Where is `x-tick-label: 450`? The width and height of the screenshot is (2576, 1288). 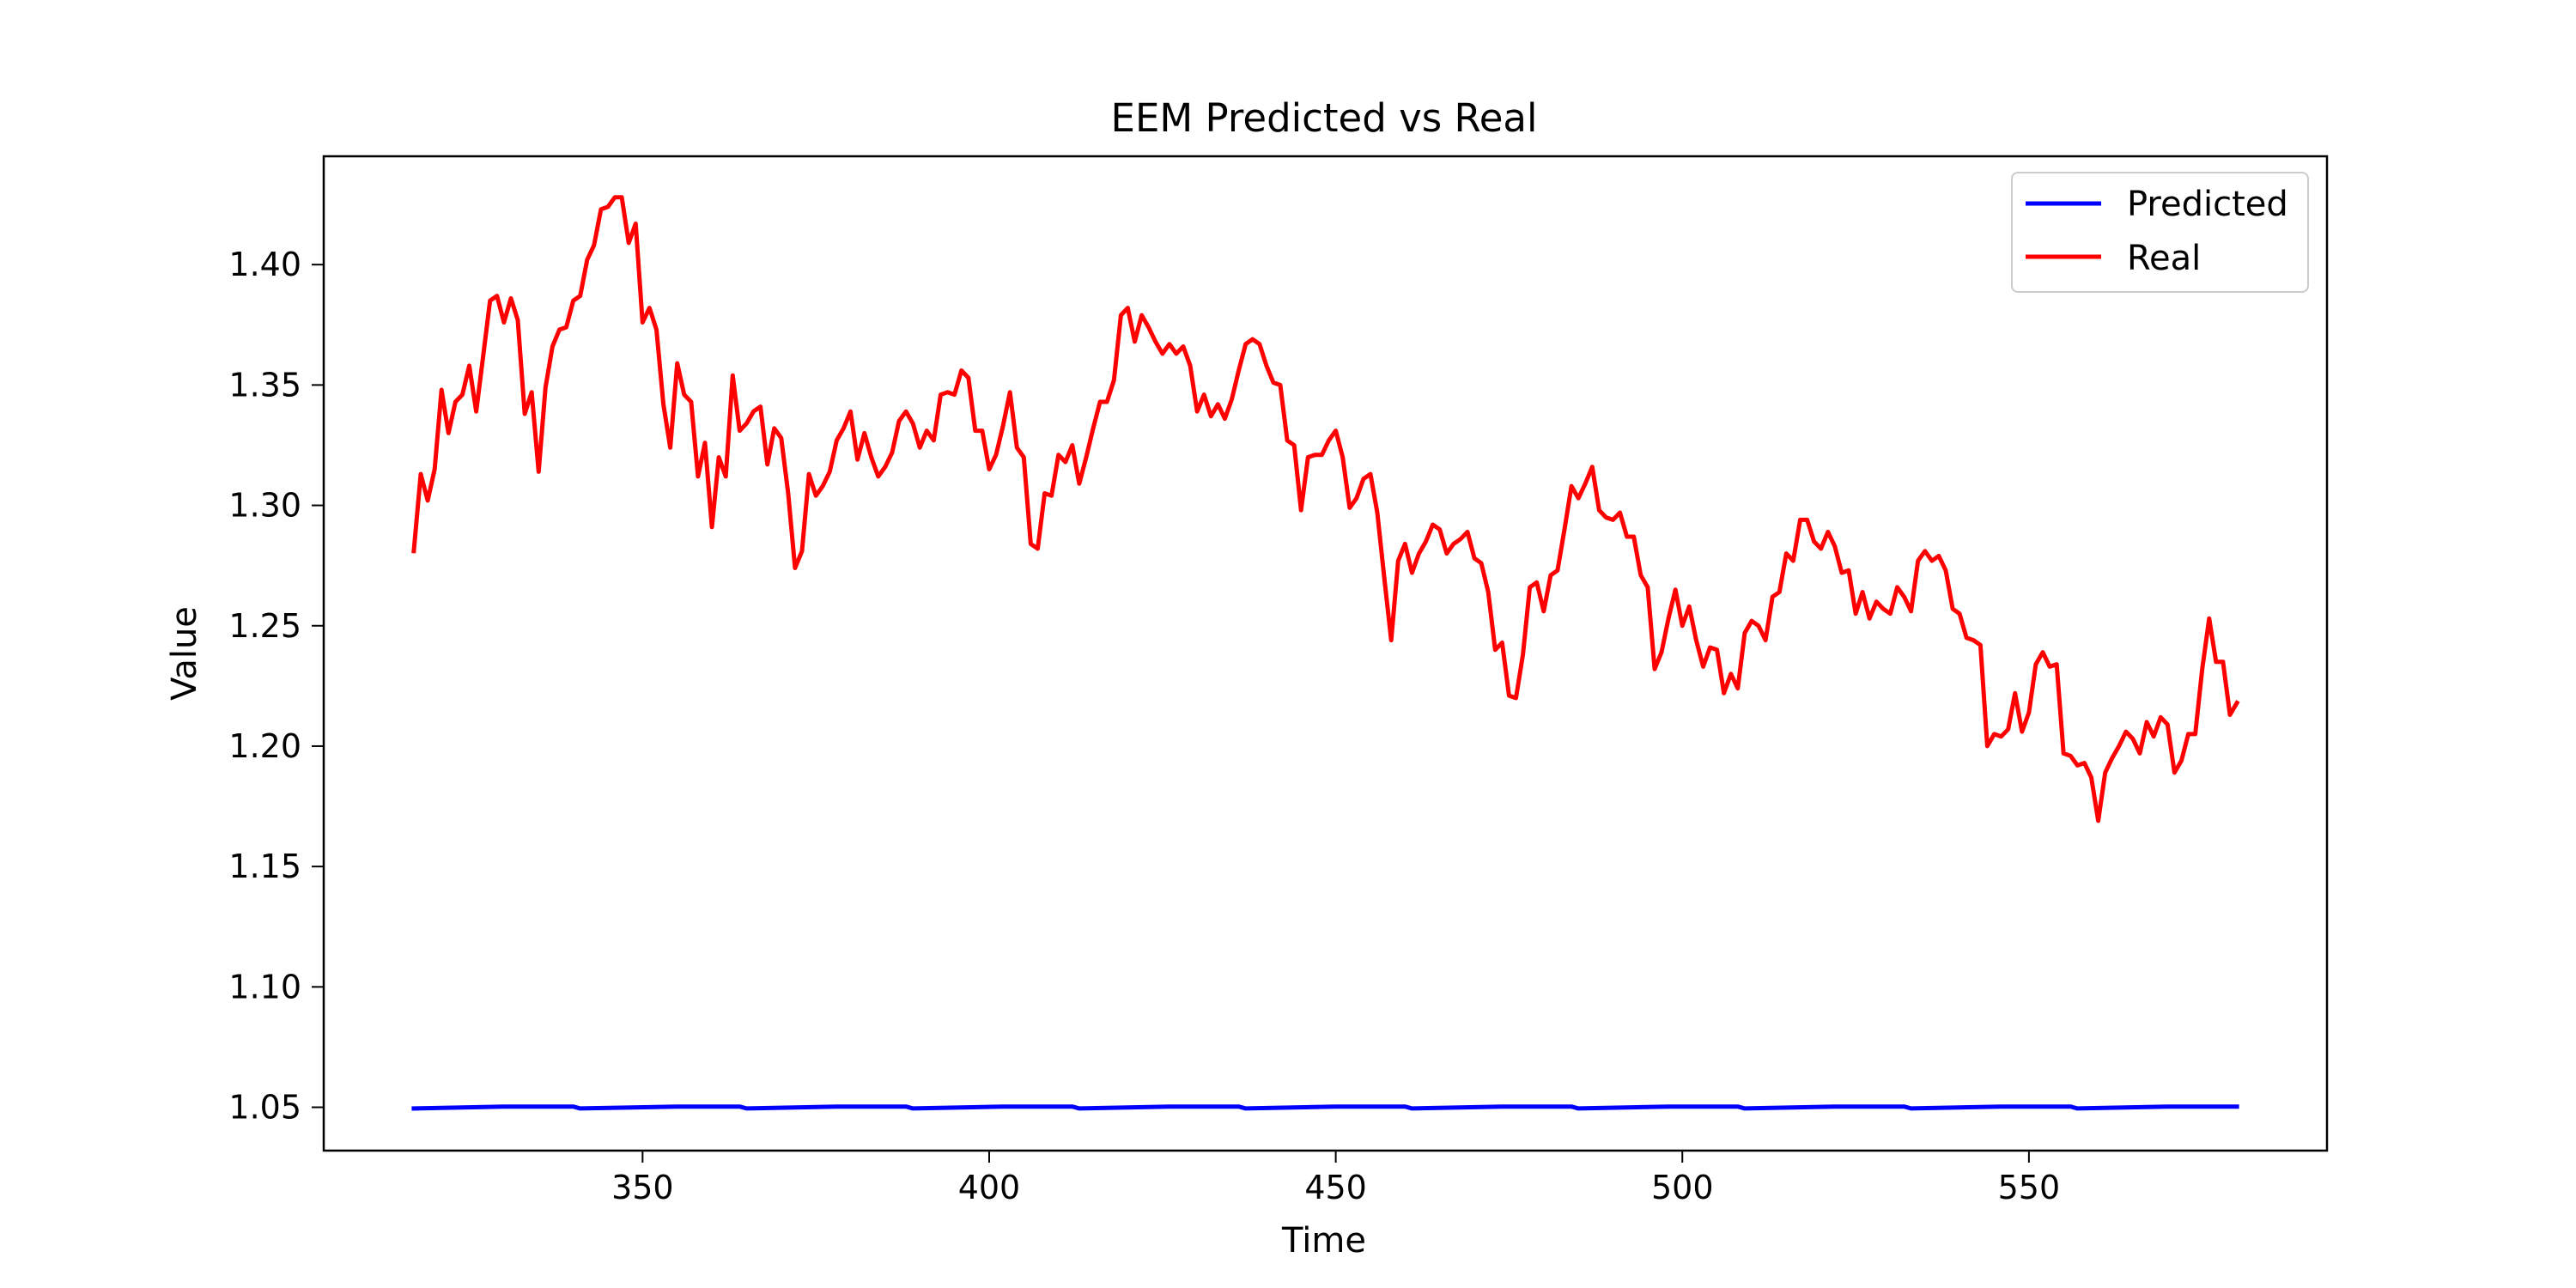
x-tick-label: 450 is located at coordinates (1335, 1188).